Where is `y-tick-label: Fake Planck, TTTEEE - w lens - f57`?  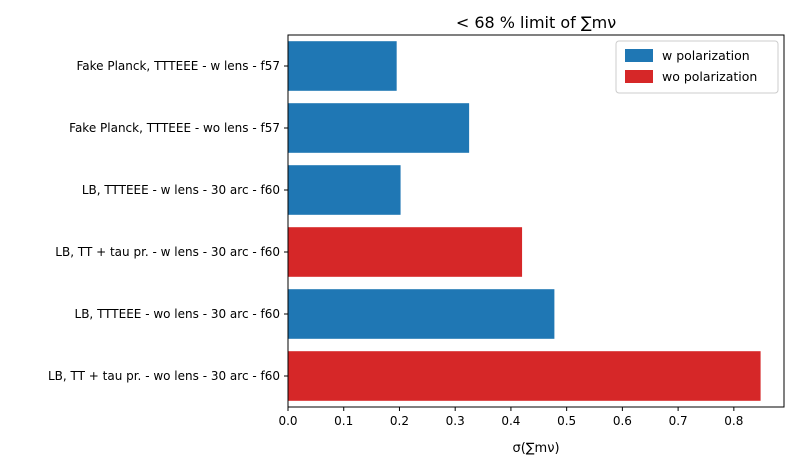 y-tick-label: Fake Planck, TTTEEE - w lens - f57 is located at coordinates (178, 66).